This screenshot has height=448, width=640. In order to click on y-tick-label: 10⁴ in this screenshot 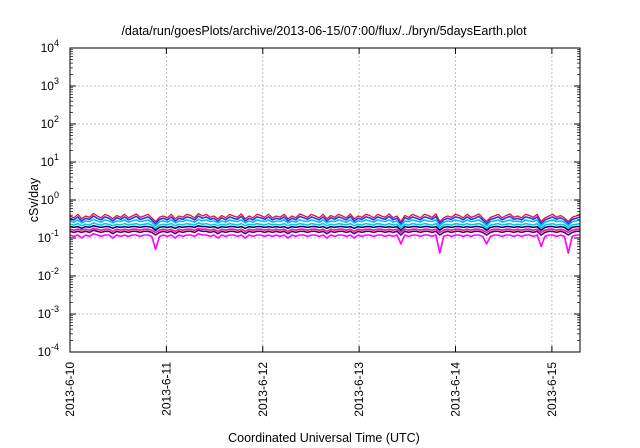, I will do `click(50, 46)`.